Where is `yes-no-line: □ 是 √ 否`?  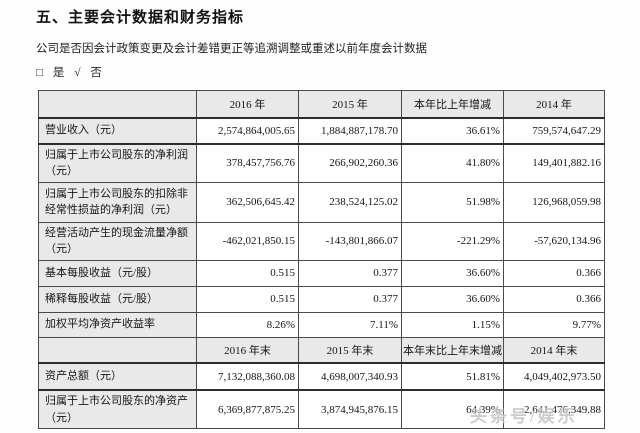
yes-no-line: □ 是 √ 否 is located at coordinates (338, 73).